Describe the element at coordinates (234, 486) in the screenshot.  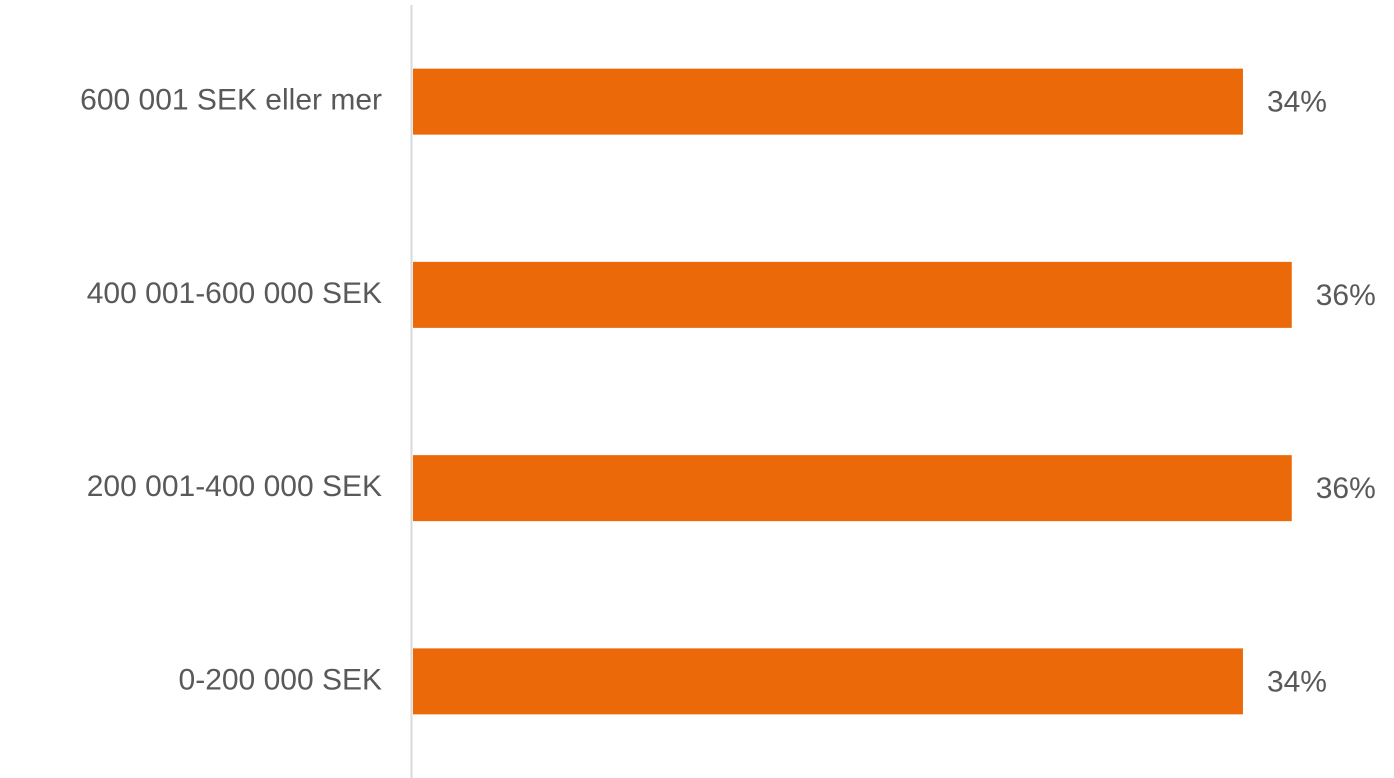
I see `category-label: 200 001-400 000 SEK` at that location.